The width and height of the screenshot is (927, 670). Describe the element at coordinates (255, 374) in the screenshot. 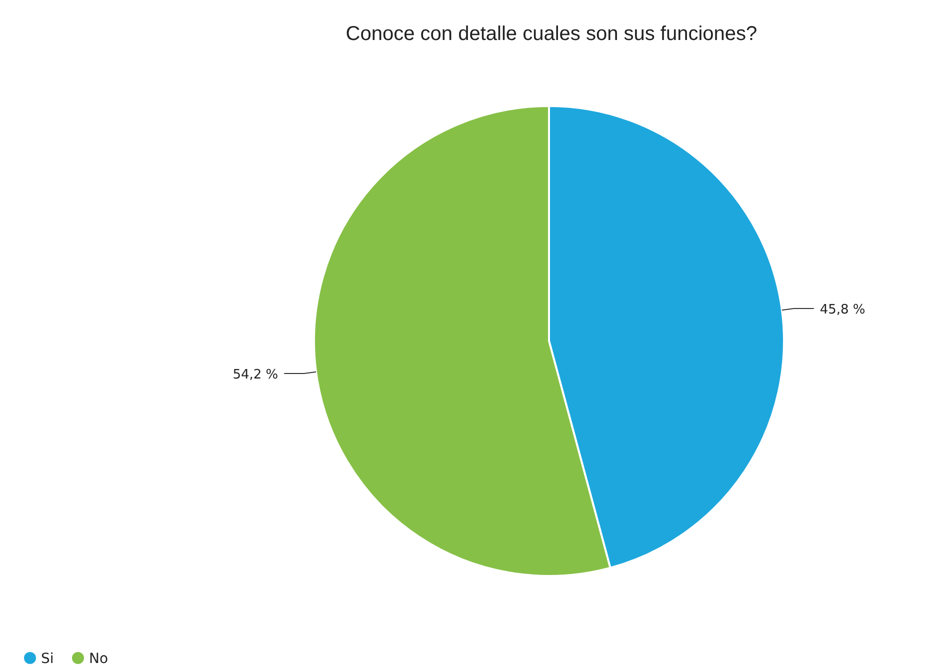

I see `data-label: 54,2 %` at that location.